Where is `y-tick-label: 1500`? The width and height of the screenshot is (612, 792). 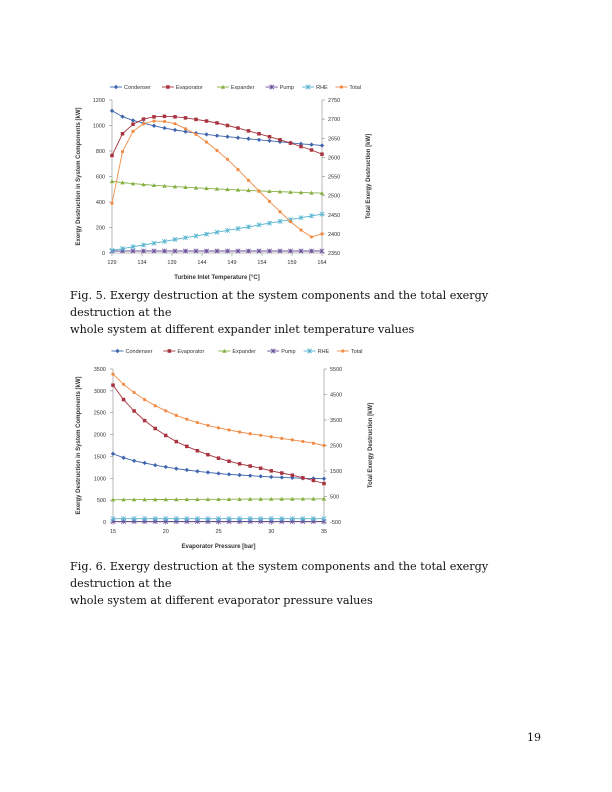 y-tick-label: 1500 is located at coordinates (100, 457).